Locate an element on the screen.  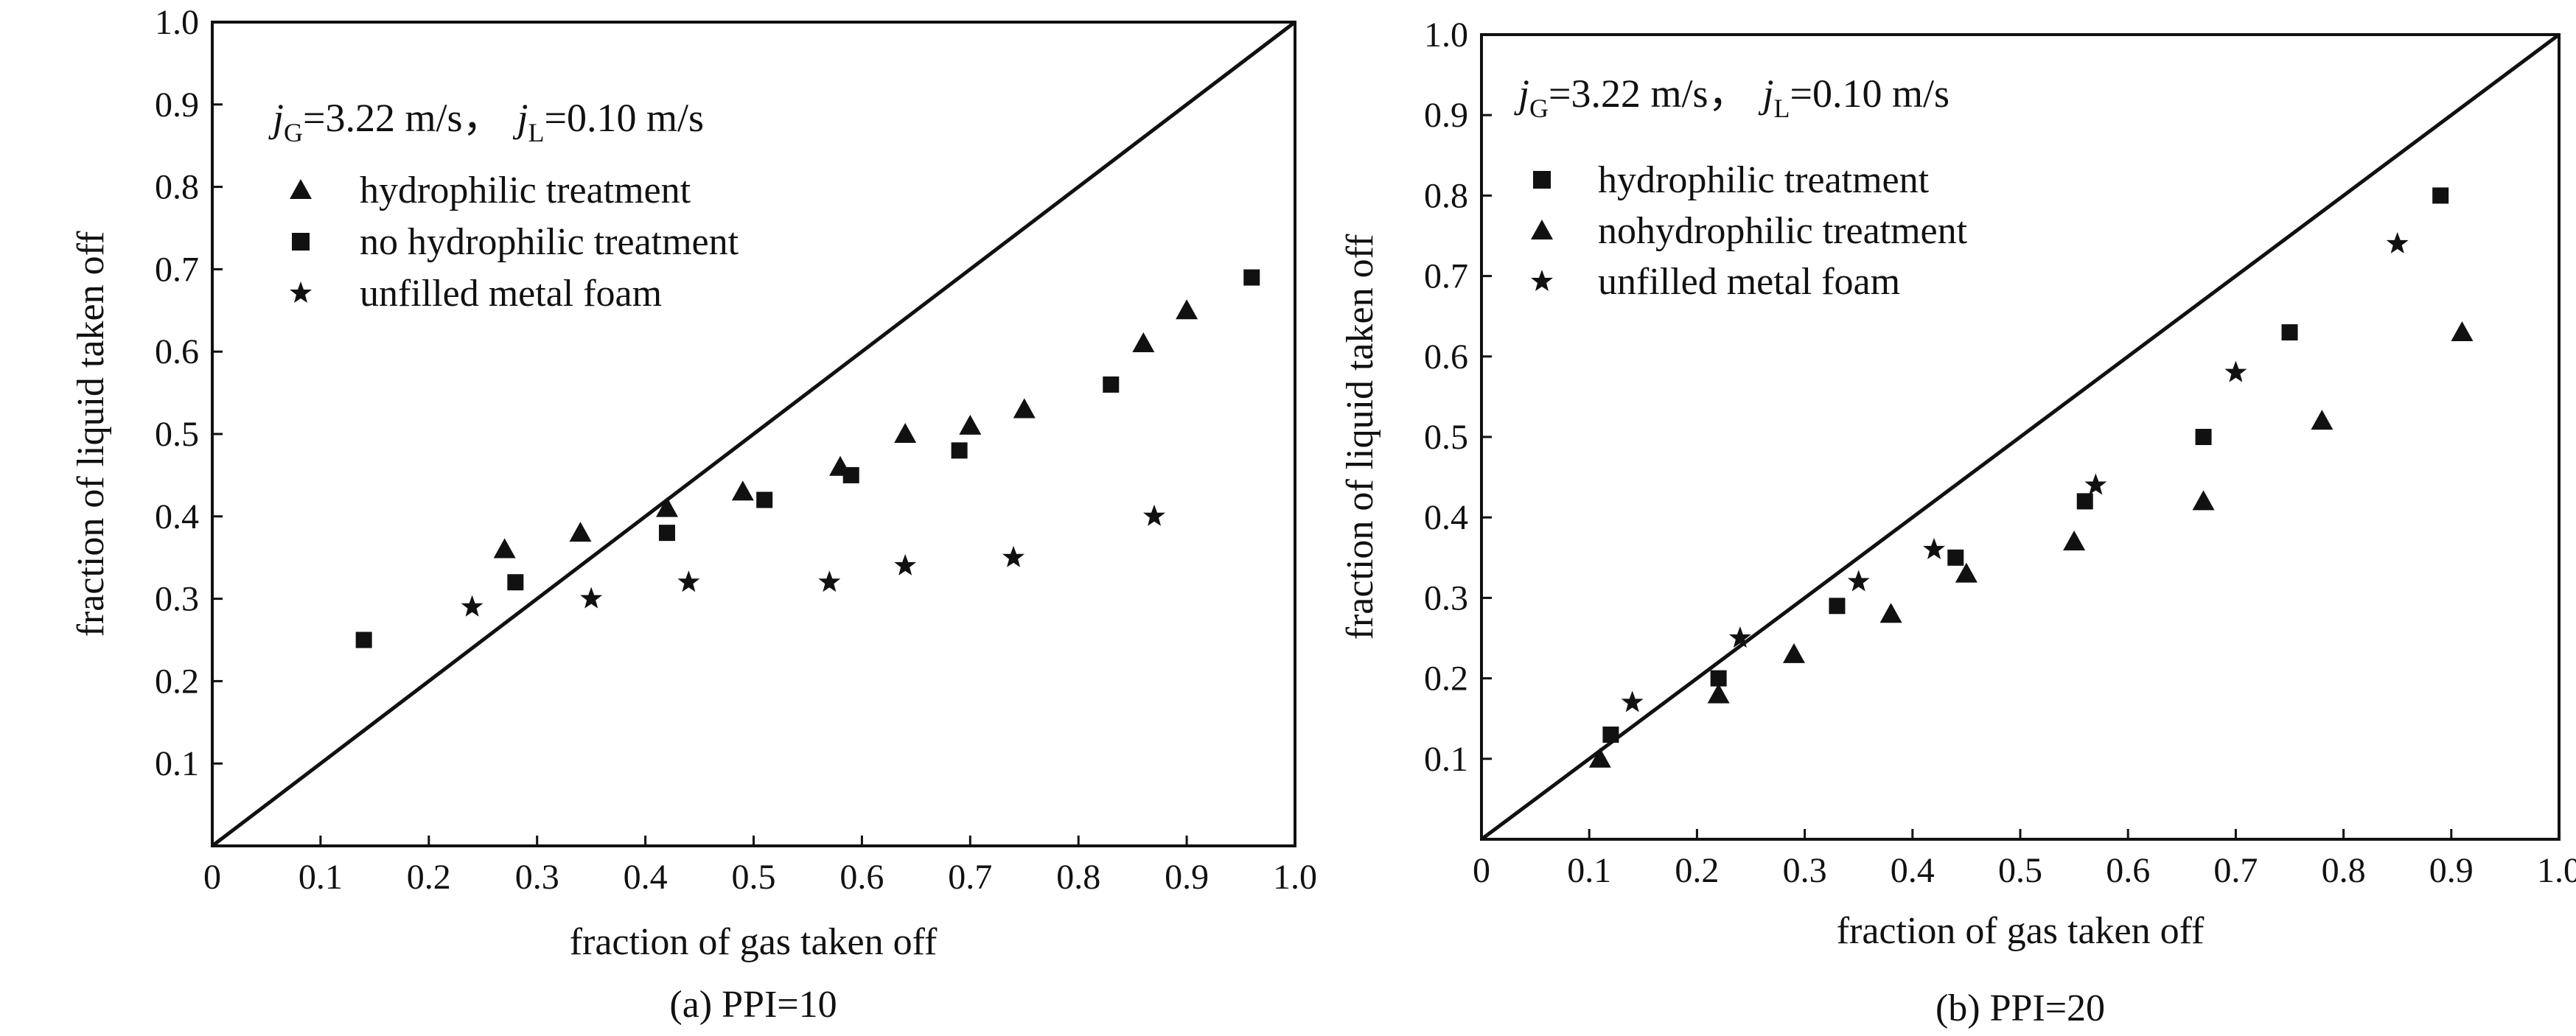
x-tick-label: 0.8 is located at coordinates (1078, 877).